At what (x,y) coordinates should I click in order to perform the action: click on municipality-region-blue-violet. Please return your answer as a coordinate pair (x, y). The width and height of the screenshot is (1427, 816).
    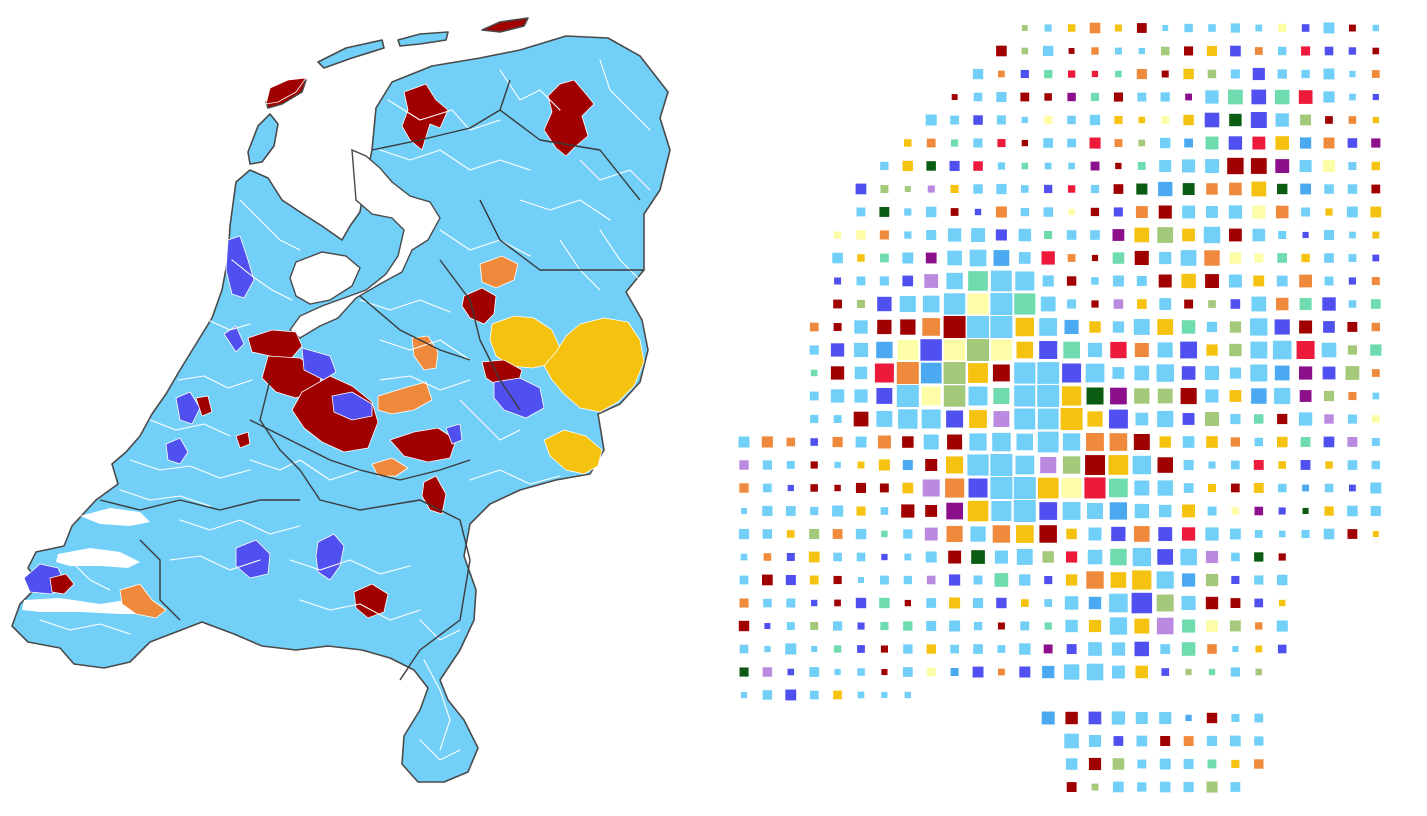
    Looking at the image, I should click on (454, 434).